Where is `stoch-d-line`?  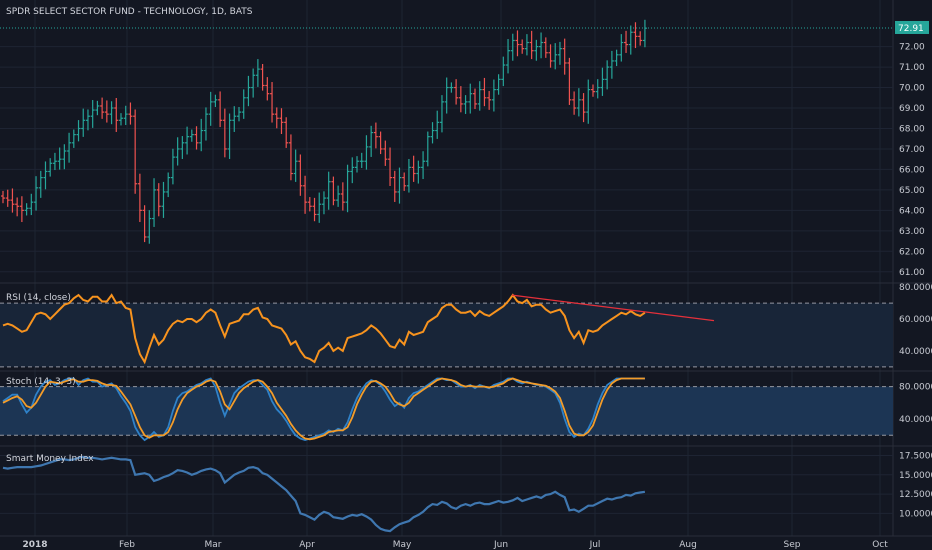
stoch-d-line is located at coordinates (323, 409).